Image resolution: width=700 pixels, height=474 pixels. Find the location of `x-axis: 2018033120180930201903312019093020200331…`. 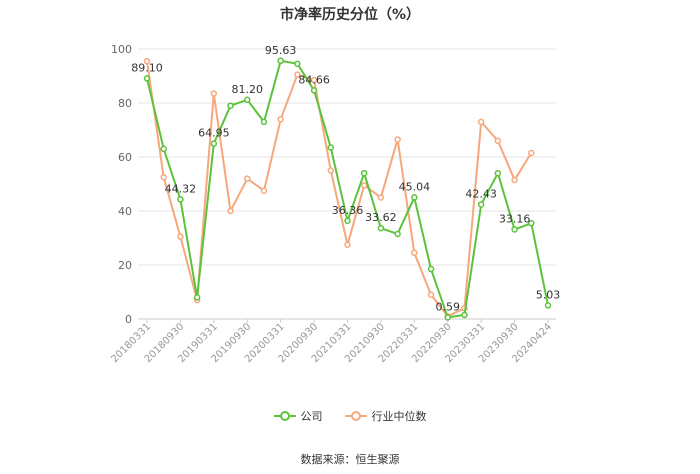

x-axis: 2018033120180930201903312019093020200331… is located at coordinates (332, 341).